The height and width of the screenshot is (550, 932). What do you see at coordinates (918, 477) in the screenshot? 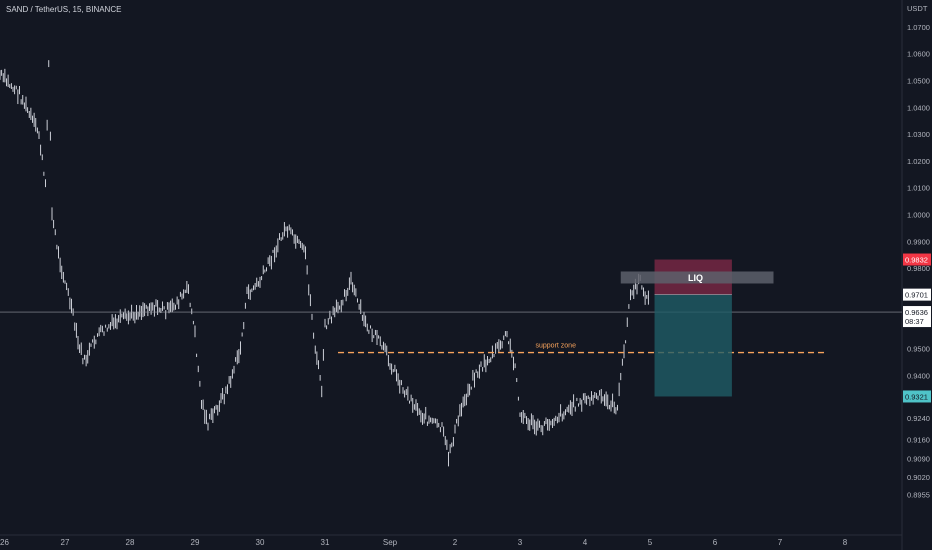
I see `price-tick-label: 0.9020` at bounding box center [918, 477].